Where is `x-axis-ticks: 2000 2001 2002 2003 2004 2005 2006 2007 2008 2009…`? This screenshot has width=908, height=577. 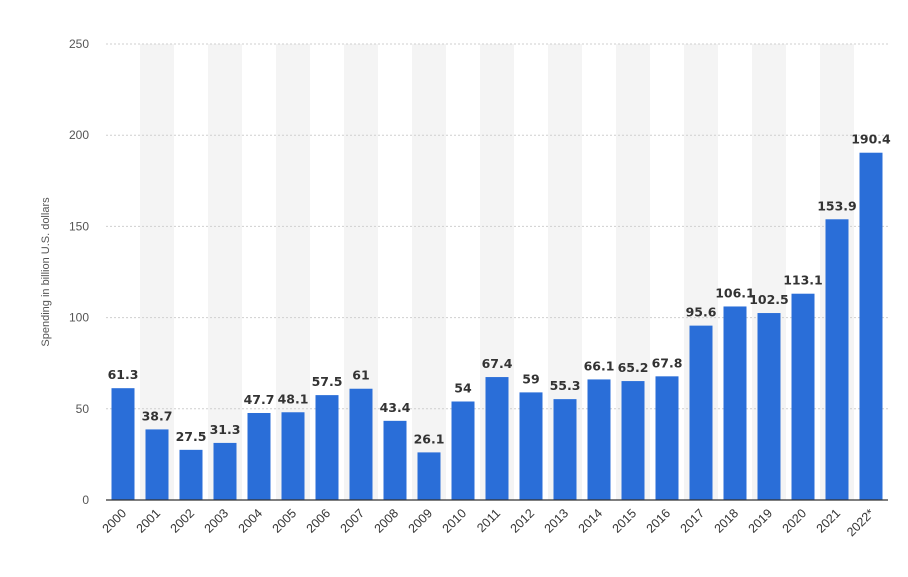 x-axis-ticks: 2000 2001 2002 2003 2004 2005 2006 2007 2008 2009… is located at coordinates (489, 522).